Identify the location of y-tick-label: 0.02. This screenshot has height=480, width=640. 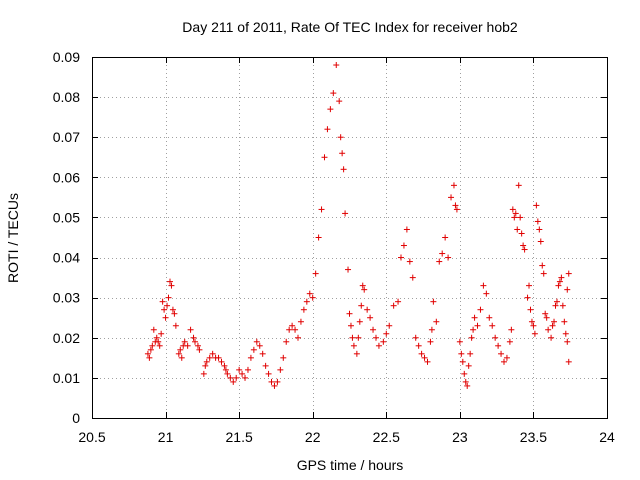
(66, 338).